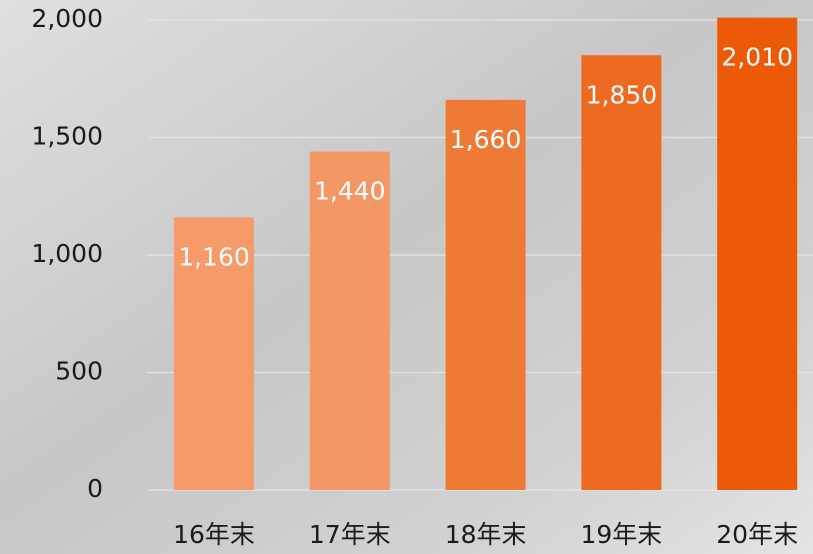  What do you see at coordinates (214, 534) in the screenshot?
I see `x-tick-label: 16年末` at bounding box center [214, 534].